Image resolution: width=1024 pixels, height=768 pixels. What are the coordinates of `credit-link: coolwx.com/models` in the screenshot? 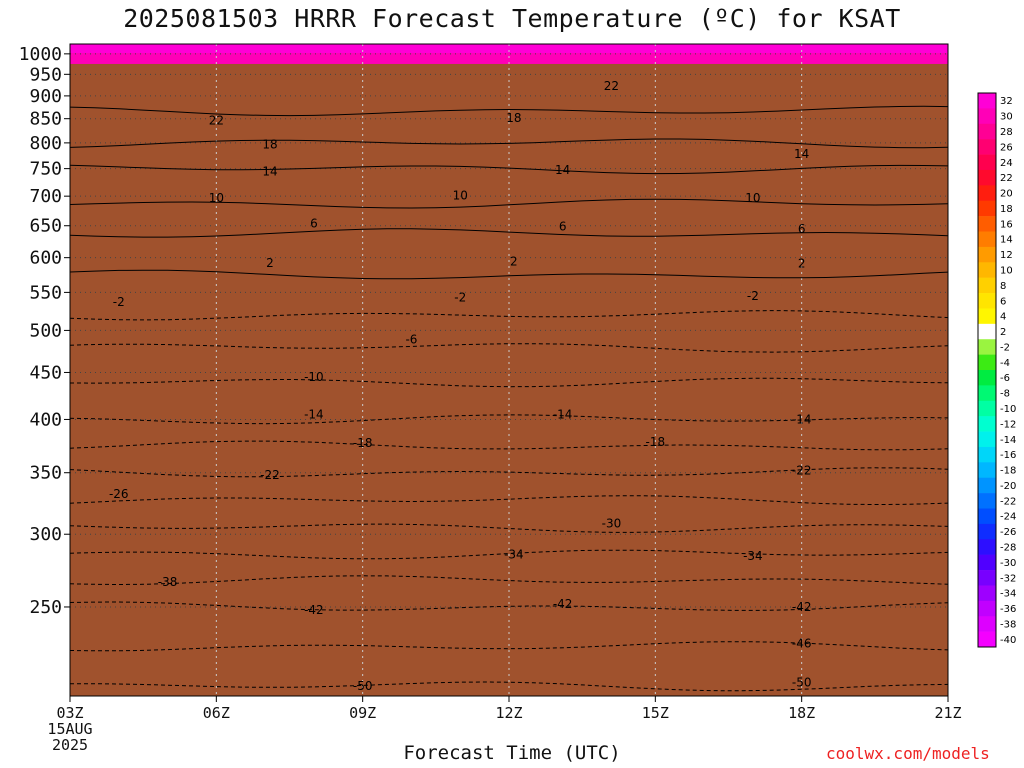 It's located at (908, 753).